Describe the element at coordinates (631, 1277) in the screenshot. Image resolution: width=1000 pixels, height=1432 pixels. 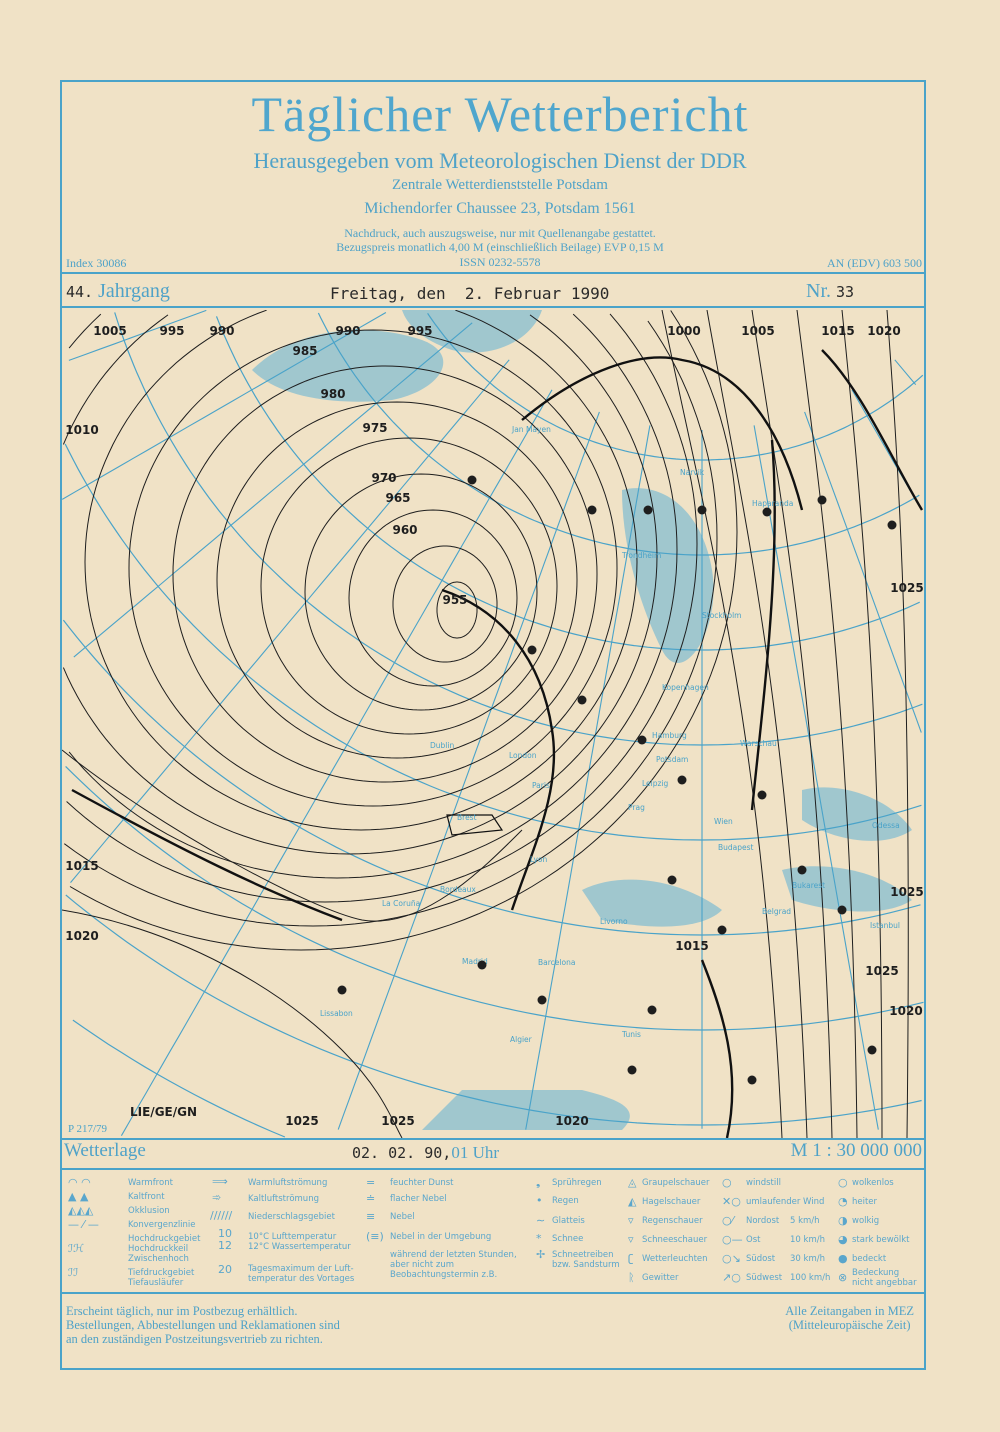
I see `shower-symbol: ᚱ` at that location.